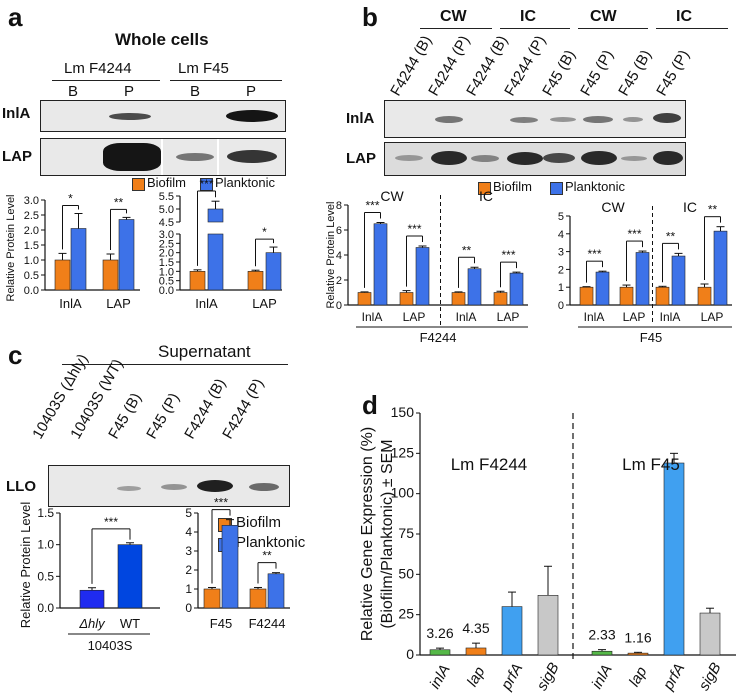 The image size is (746, 696). What do you see at coordinates (70, 199) in the screenshot?
I see `a-left-sig-0-label: *` at bounding box center [70, 199].